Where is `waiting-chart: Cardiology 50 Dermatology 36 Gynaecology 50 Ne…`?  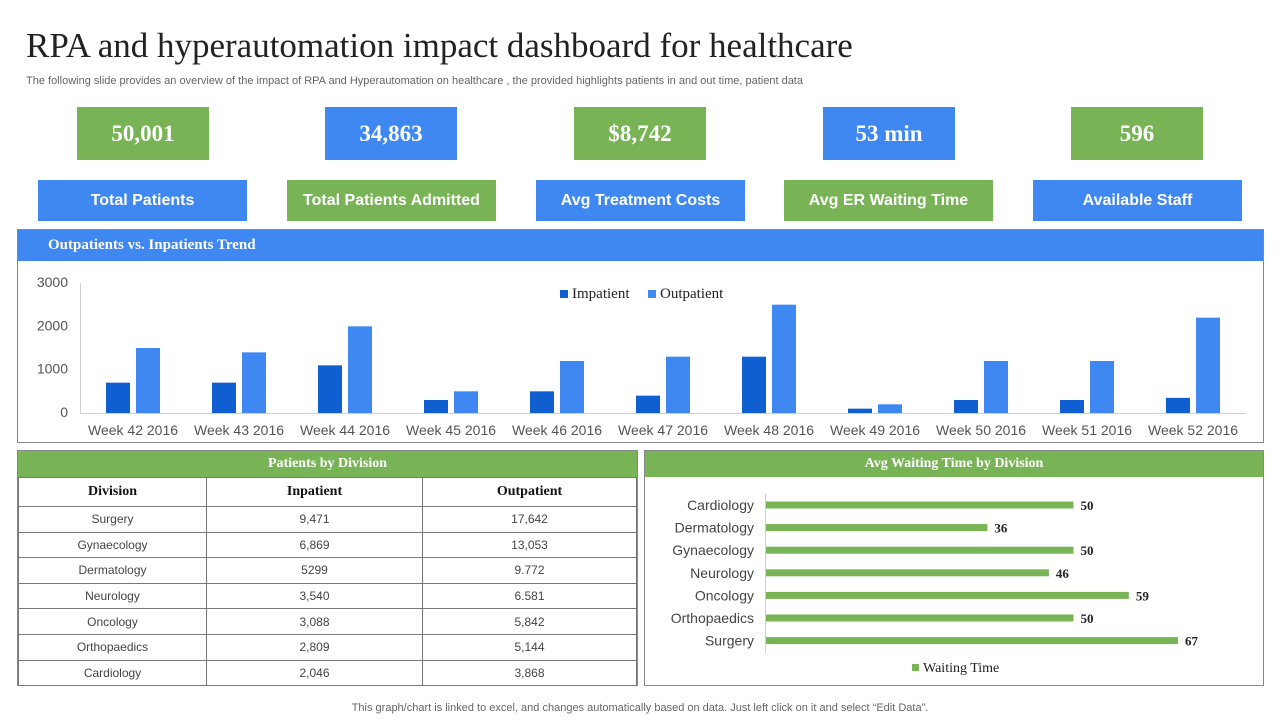 waiting-chart: Cardiology 50 Dermatology 36 Gynaecology 50 Ne… is located at coordinates (954, 581).